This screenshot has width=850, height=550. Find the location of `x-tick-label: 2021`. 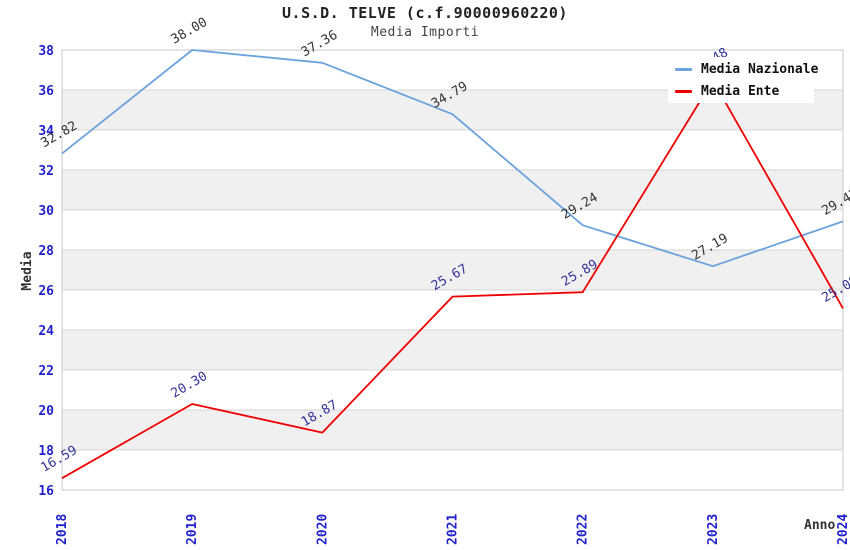

x-tick-label: 2021 is located at coordinates (453, 529).